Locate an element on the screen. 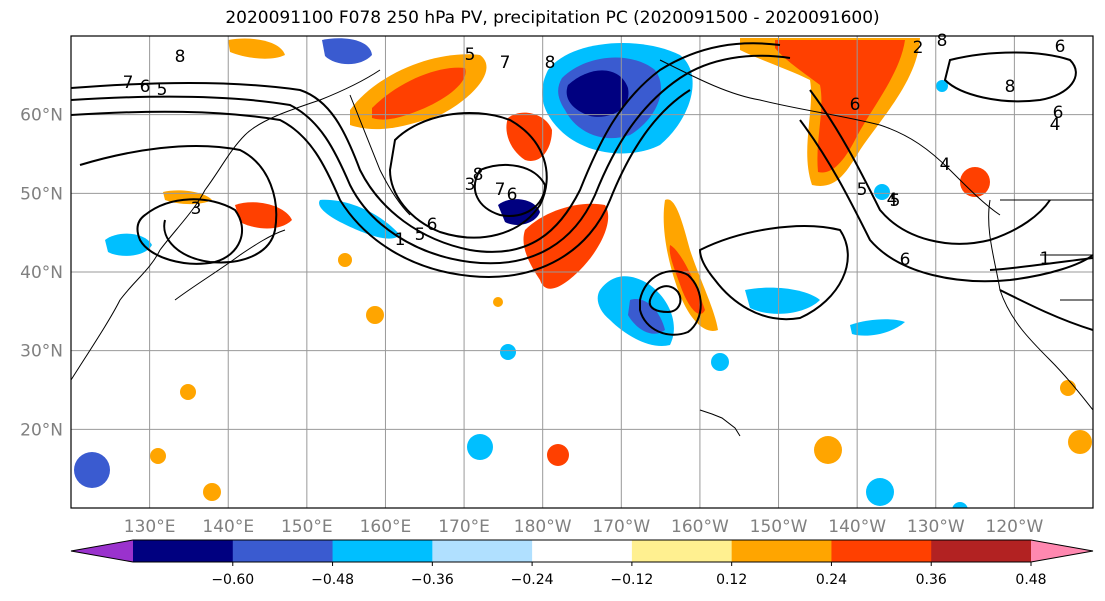 The image size is (1105, 601). colorbar-tick-label: −0.36 is located at coordinates (432, 580).